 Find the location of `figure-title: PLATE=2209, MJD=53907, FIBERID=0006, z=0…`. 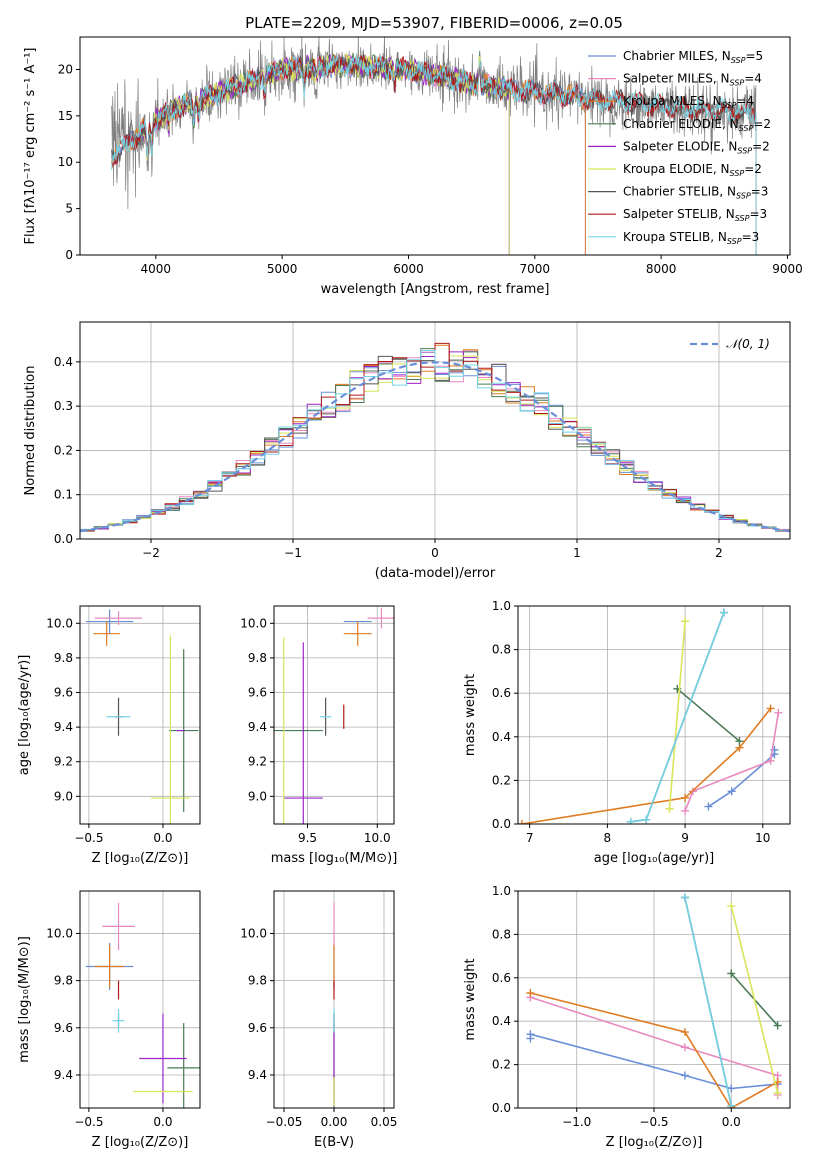

figure-title: PLATE=2209, MJD=53907, FIBERID=0006, z=0… is located at coordinates (434, 23).